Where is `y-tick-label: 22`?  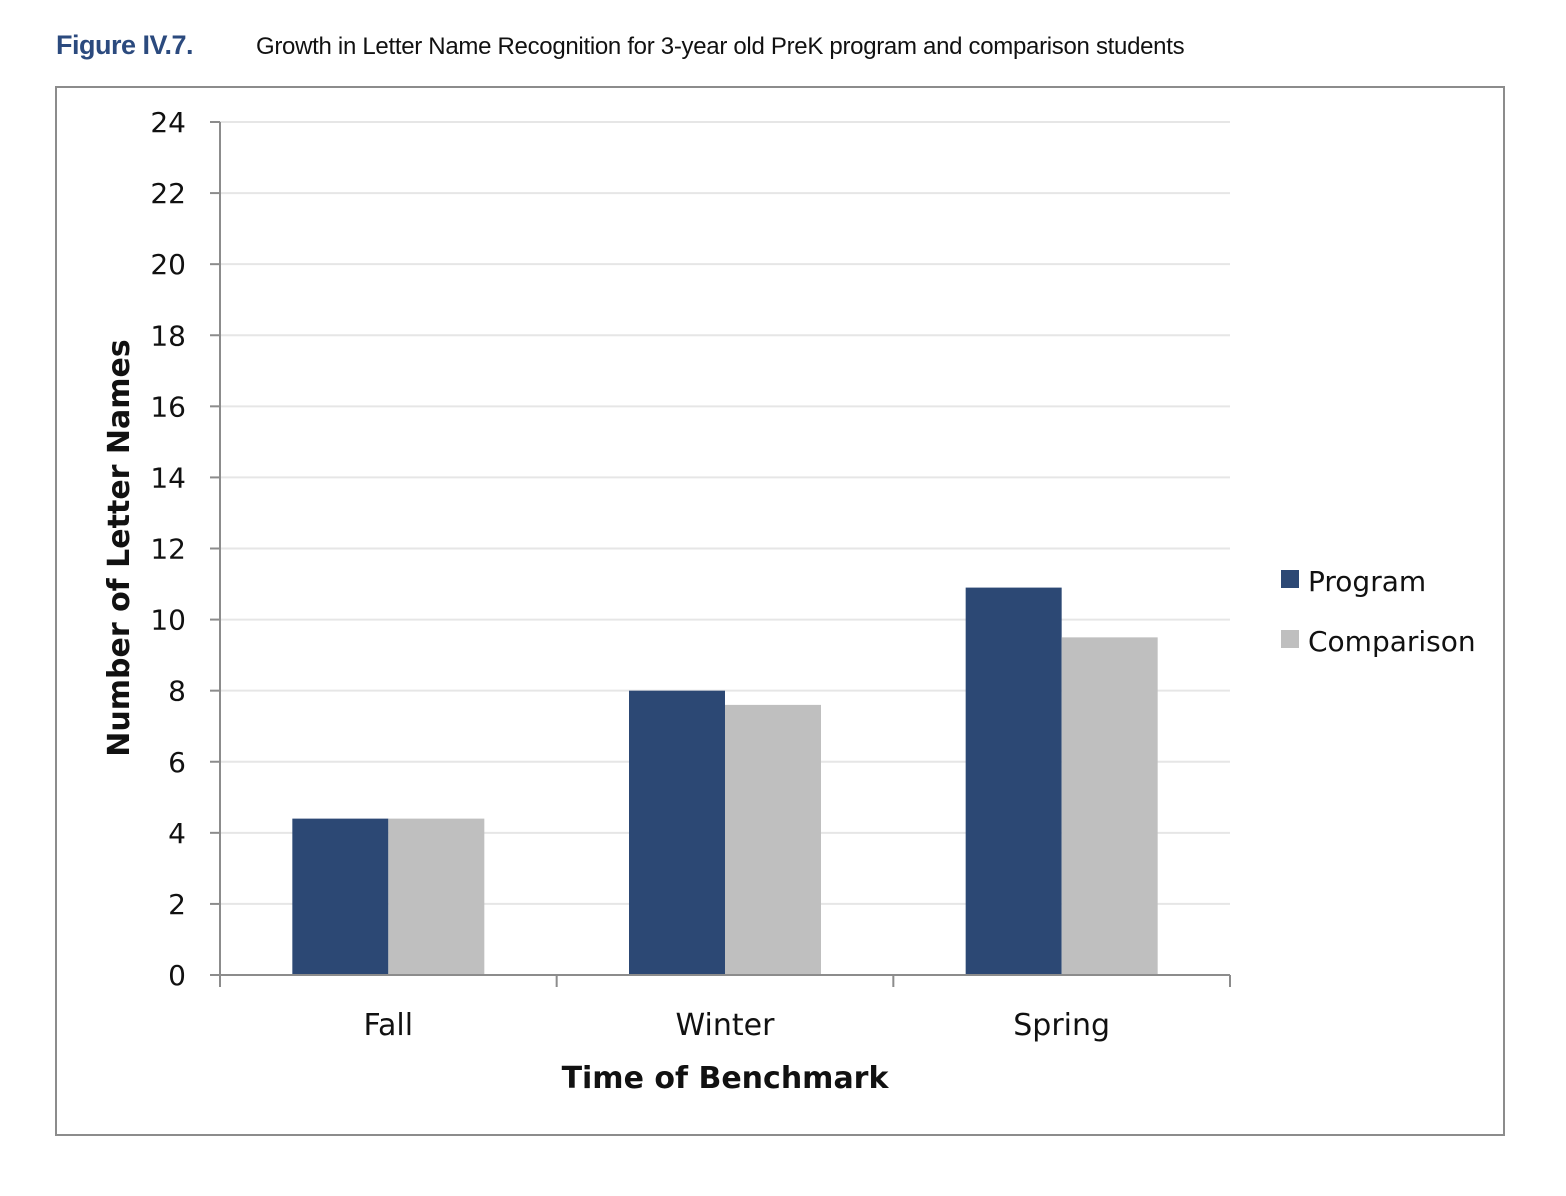 y-tick-label: 22 is located at coordinates (168, 193).